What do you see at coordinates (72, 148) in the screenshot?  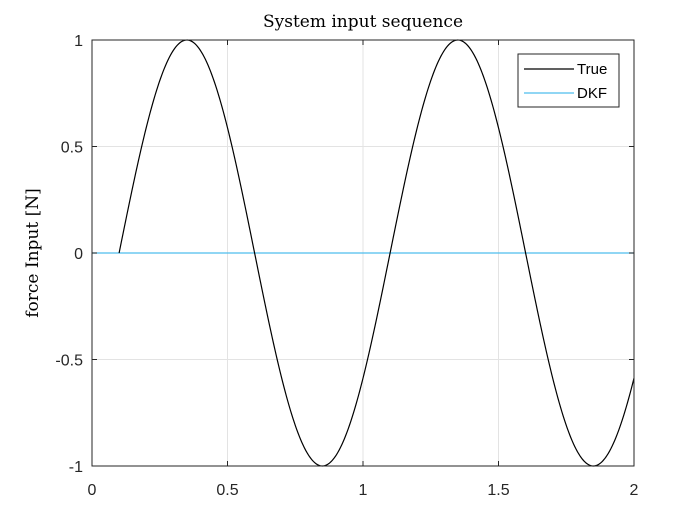 I see `y-tick-label-3: 0.5` at bounding box center [72, 148].